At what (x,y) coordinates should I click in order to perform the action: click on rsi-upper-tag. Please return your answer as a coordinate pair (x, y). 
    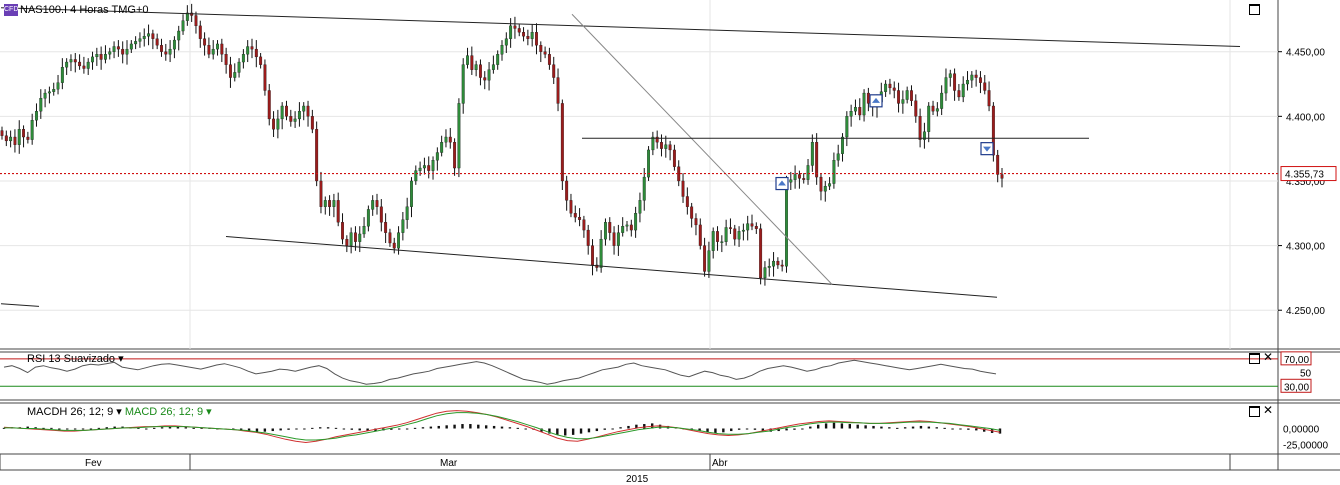
    Looking at the image, I should click on (1296, 358).